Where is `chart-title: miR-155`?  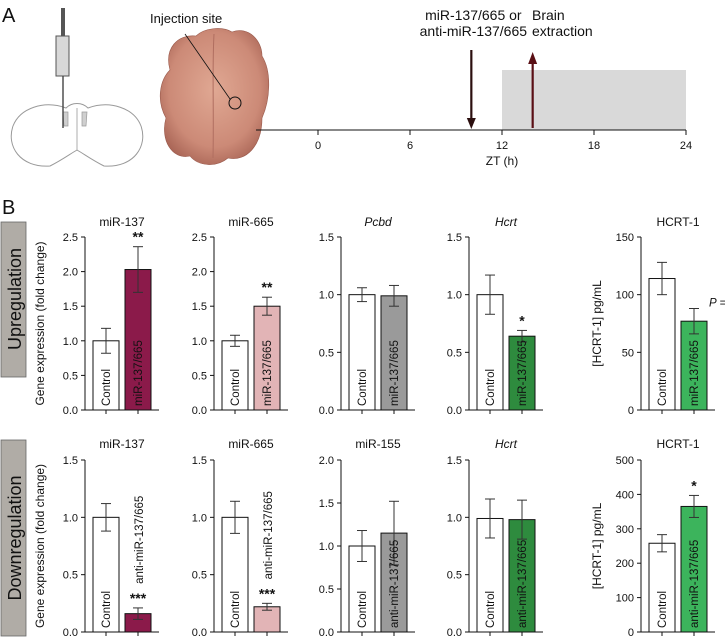
chart-title: miR-155 is located at coordinates (378, 444).